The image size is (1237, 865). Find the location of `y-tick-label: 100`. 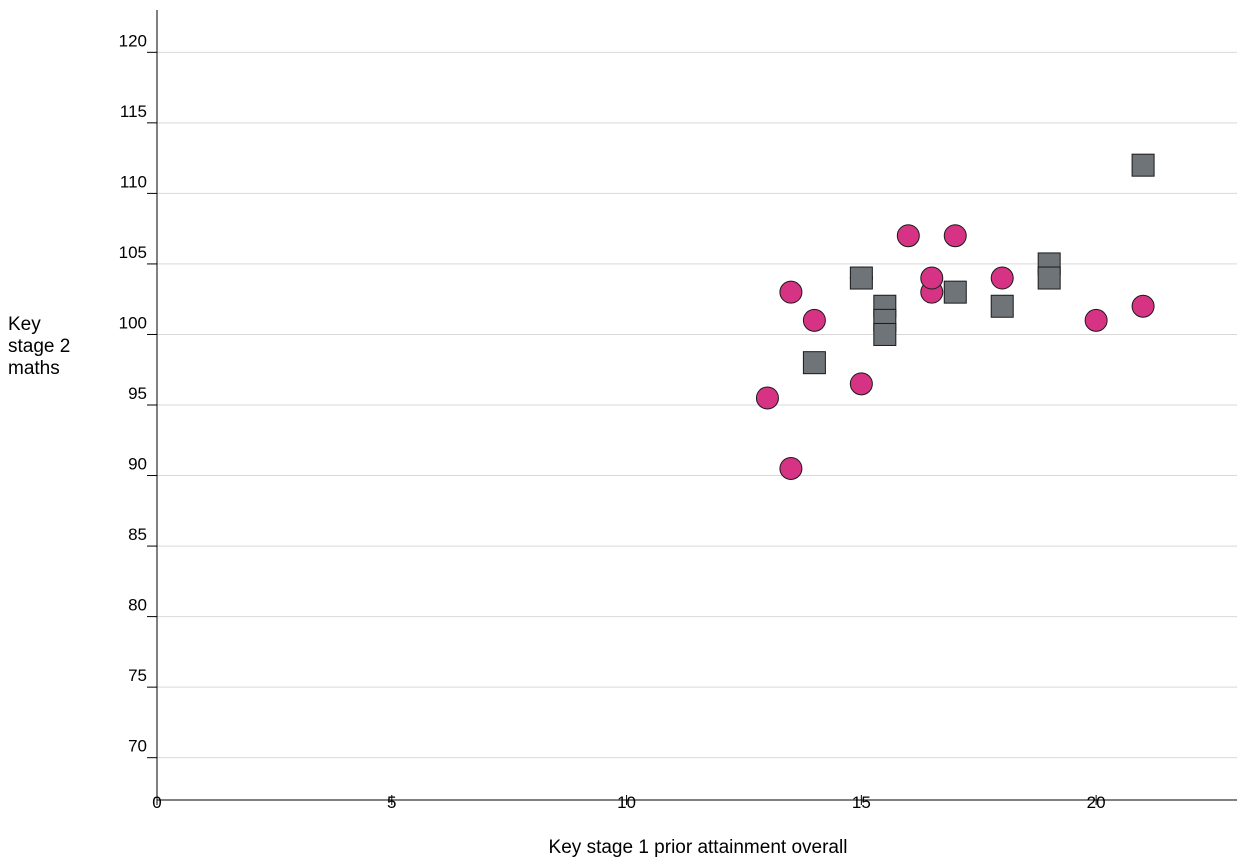

y-tick-label: 100 is located at coordinates (133, 322).